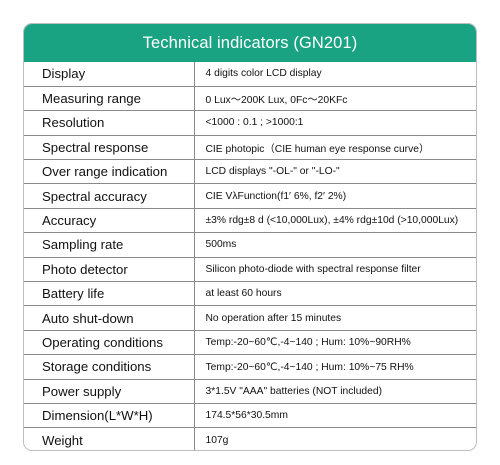 This screenshot has height=465, width=500. Describe the element at coordinates (109, 245) in the screenshot. I see `spec-label: Sampling rate` at that location.